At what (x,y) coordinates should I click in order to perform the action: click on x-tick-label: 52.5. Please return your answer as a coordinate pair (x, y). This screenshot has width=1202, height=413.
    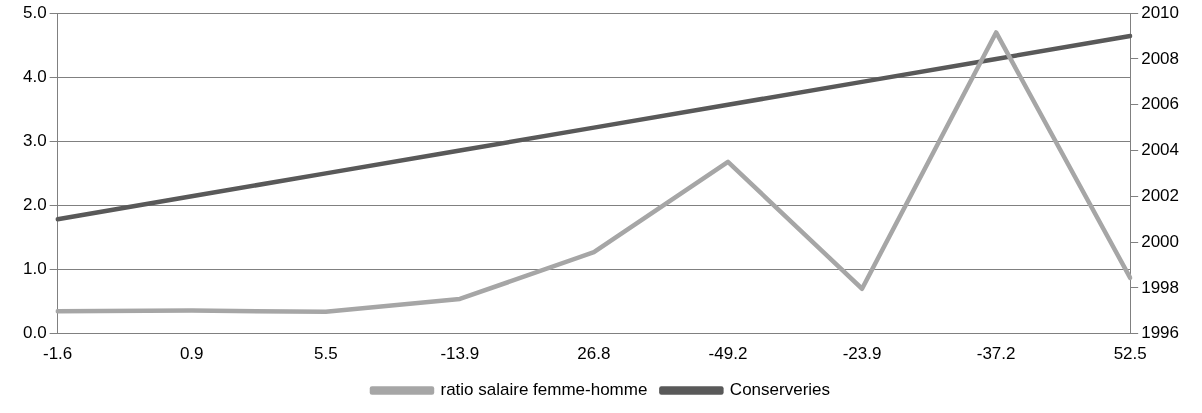
    Looking at the image, I should click on (1130, 354).